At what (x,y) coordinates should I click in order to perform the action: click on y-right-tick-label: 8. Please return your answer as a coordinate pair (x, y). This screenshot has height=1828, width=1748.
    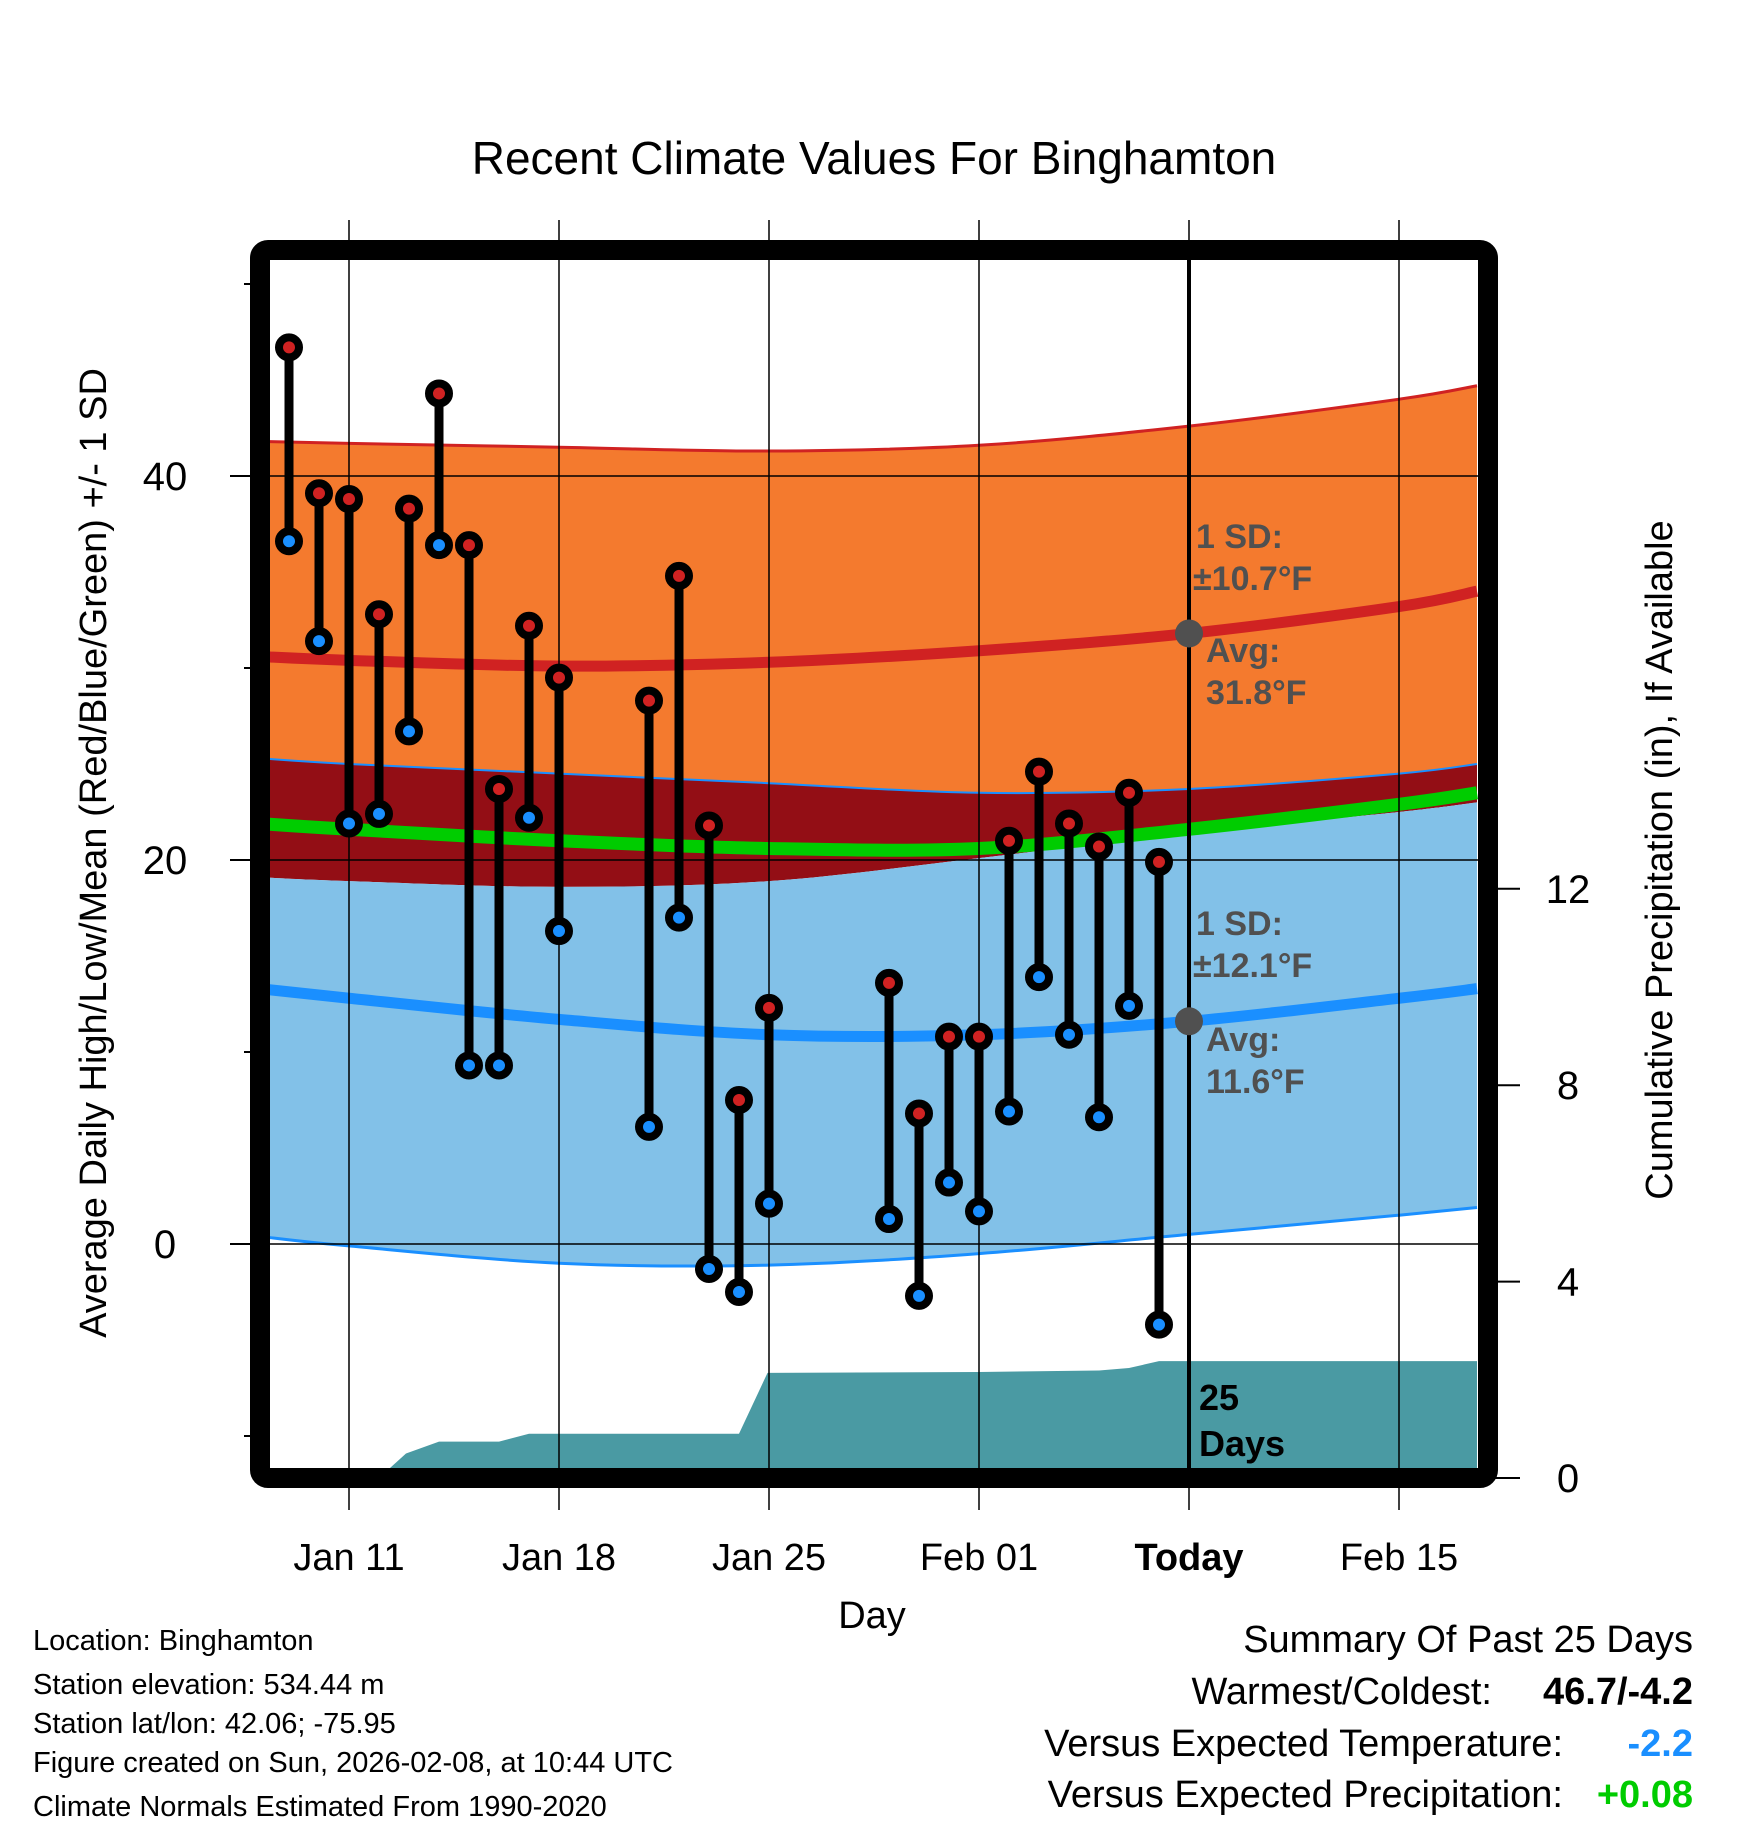
    Looking at the image, I should click on (1568, 1086).